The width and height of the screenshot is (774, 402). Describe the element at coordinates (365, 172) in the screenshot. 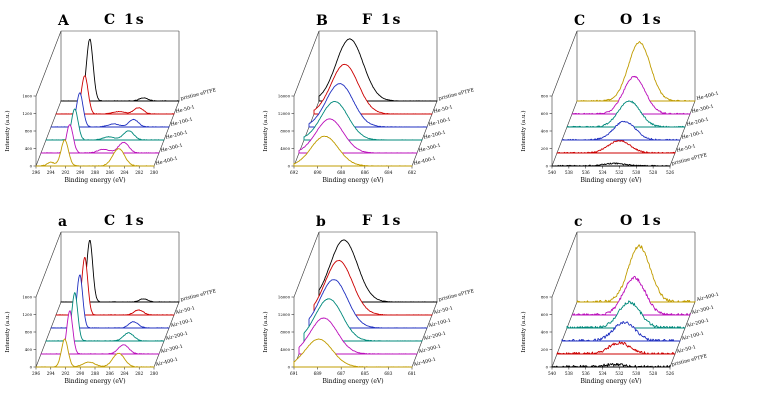

I see `svg-text: 686` at that location.